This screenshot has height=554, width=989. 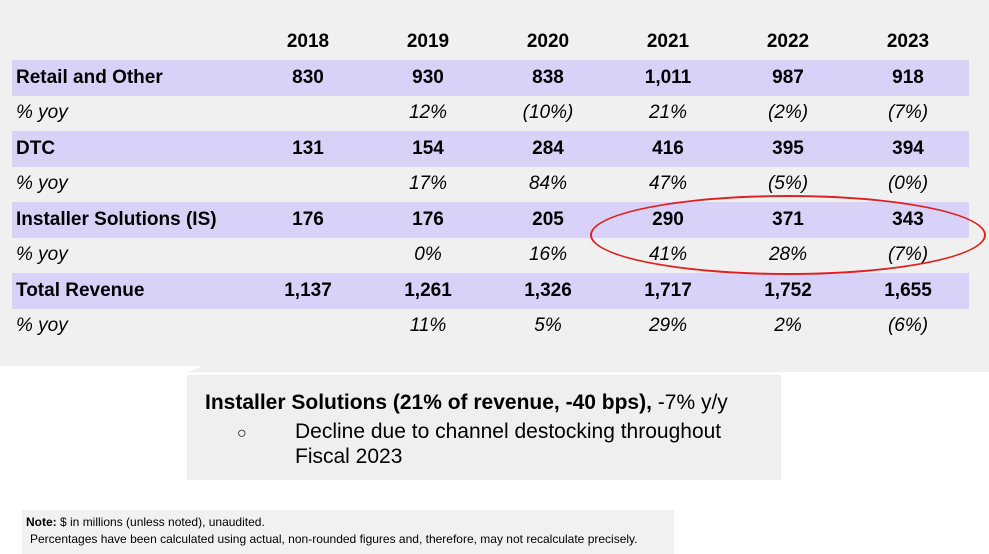 I want to click on table-cell: 1,261, so click(x=428, y=290).